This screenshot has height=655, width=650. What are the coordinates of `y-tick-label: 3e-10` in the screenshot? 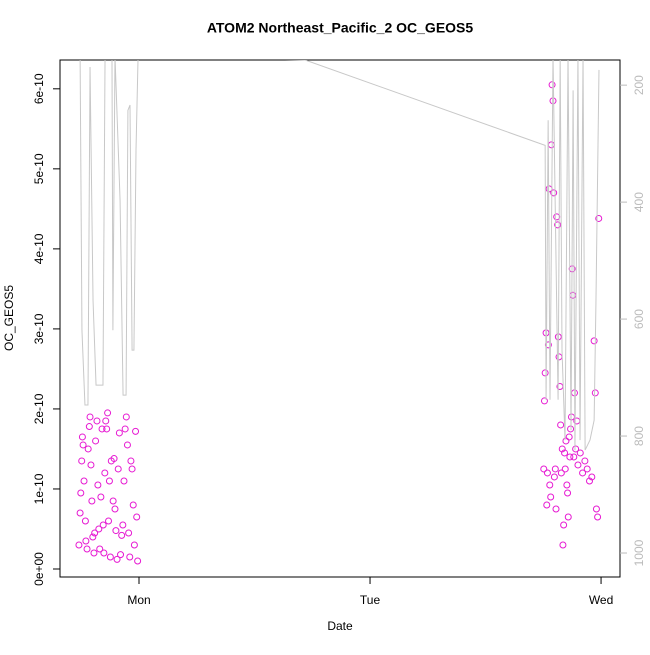 It's located at (39, 328).